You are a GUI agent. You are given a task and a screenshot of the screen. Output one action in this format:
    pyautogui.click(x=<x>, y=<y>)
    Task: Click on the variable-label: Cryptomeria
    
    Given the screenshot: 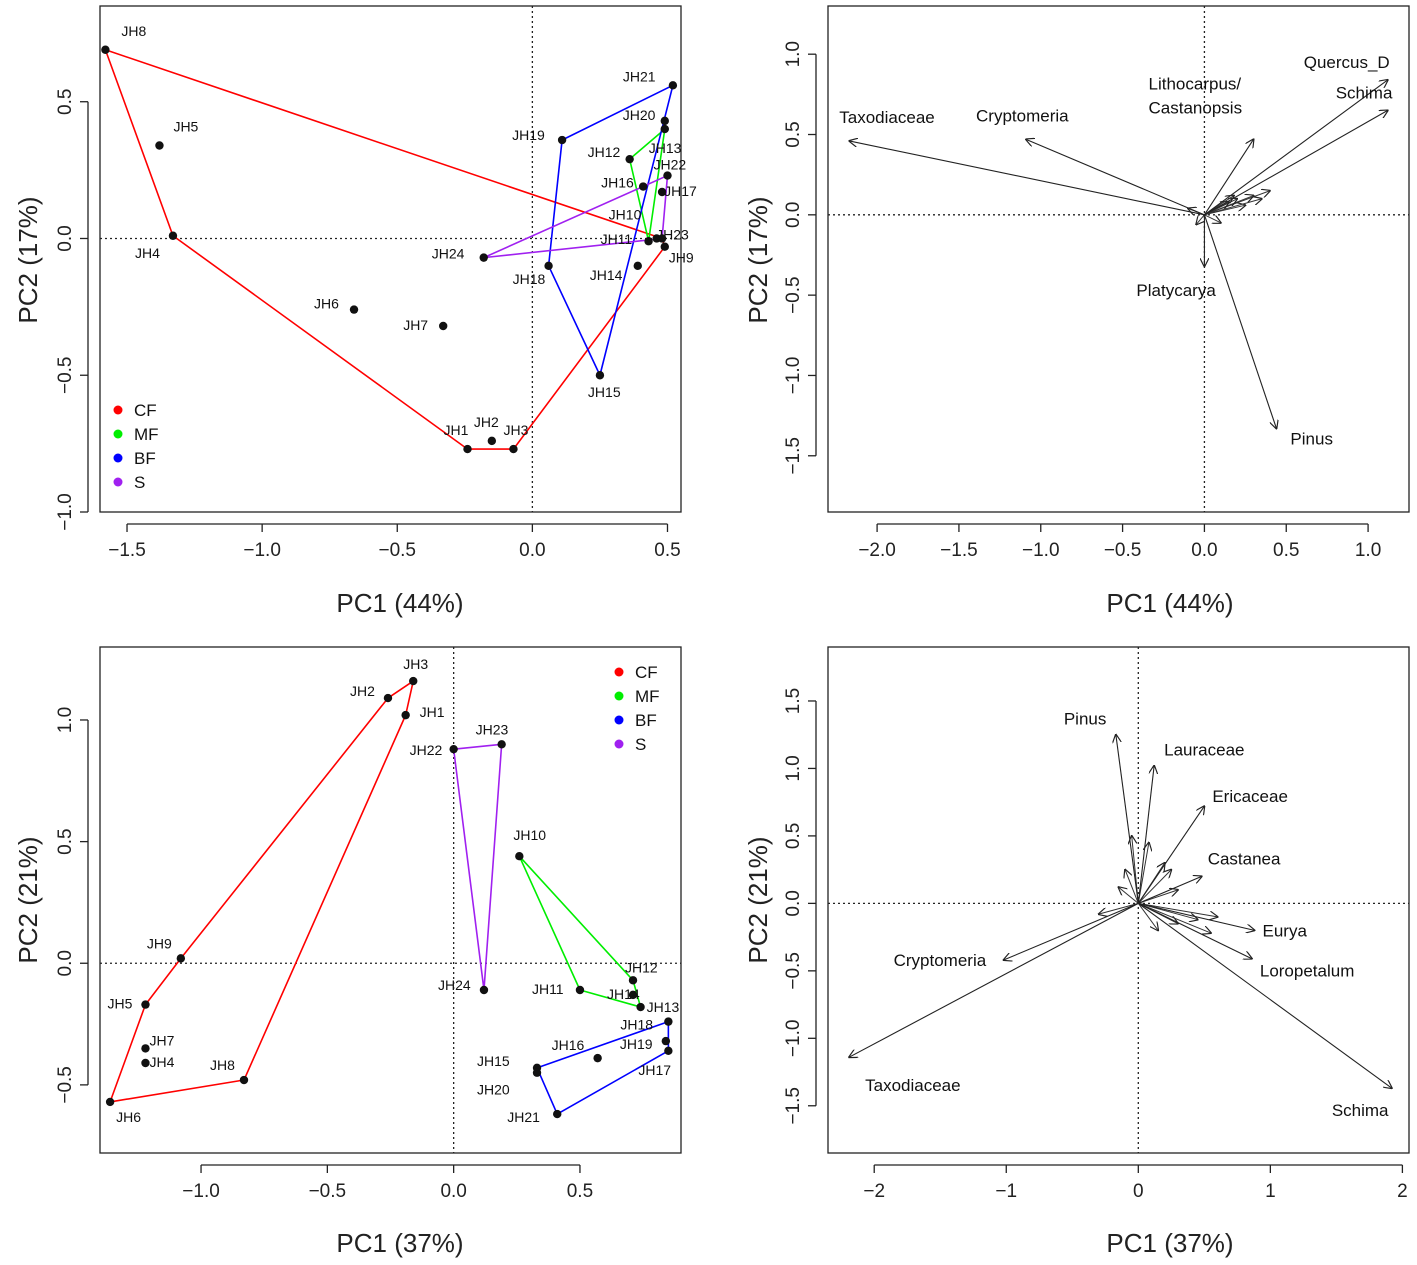 What is the action you would take?
    pyautogui.click(x=940, y=960)
    